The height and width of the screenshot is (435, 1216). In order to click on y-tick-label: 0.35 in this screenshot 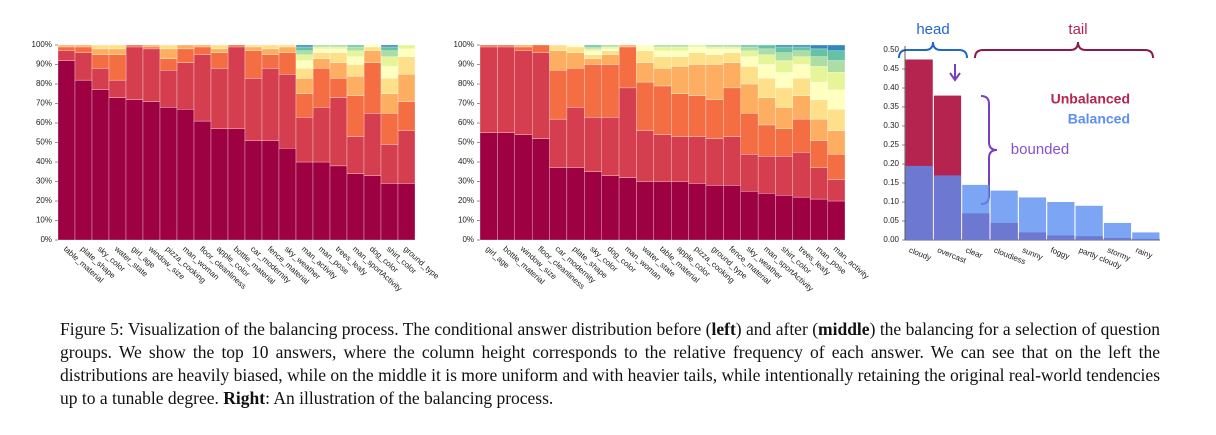, I will do `click(891, 106)`.